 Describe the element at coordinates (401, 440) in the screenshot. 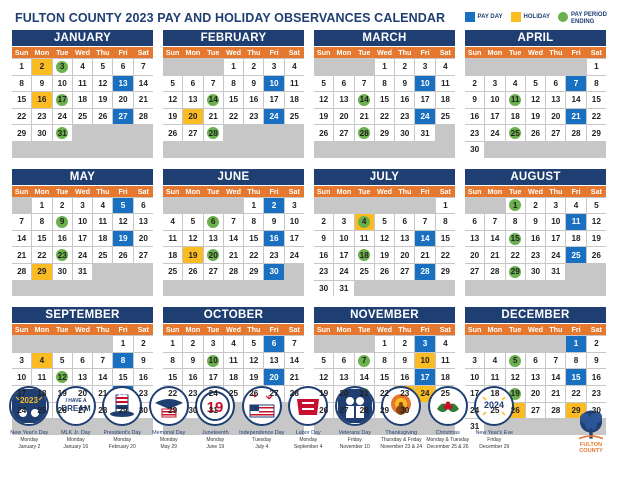

I see `holiday-weekday: Thursday & Friday` at that location.